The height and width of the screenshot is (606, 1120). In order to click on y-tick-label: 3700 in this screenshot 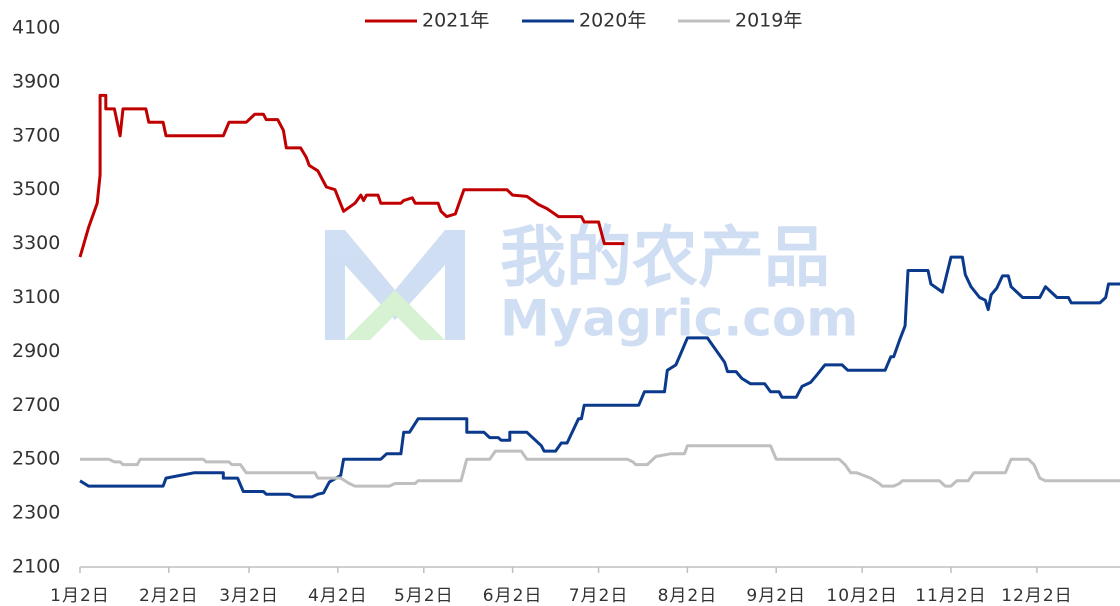, I will do `click(36, 135)`.